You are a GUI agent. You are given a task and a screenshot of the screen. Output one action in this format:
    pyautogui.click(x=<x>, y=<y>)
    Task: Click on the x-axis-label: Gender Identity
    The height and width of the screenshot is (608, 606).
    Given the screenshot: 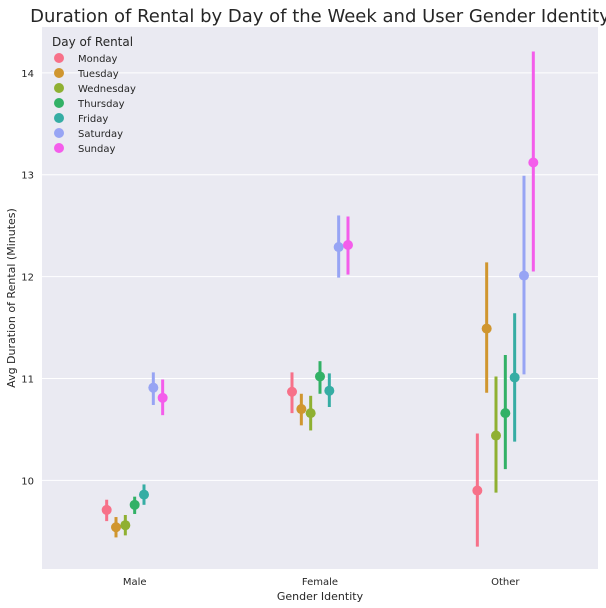 What is the action you would take?
    pyautogui.click(x=320, y=596)
    